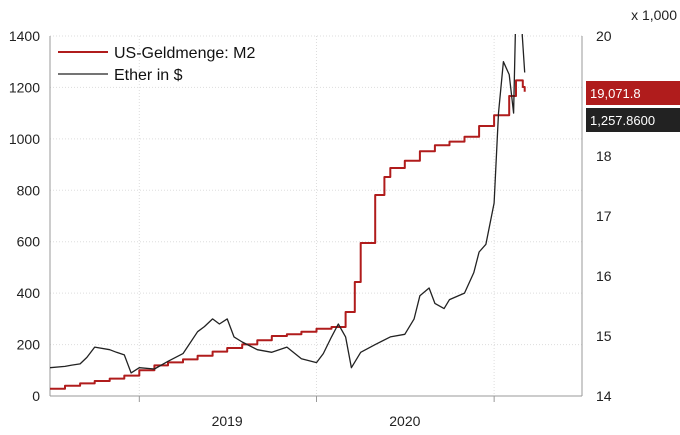 This screenshot has width=680, height=435. Describe the element at coordinates (604, 336) in the screenshot. I see `right-axis-tick-label: 15` at that location.